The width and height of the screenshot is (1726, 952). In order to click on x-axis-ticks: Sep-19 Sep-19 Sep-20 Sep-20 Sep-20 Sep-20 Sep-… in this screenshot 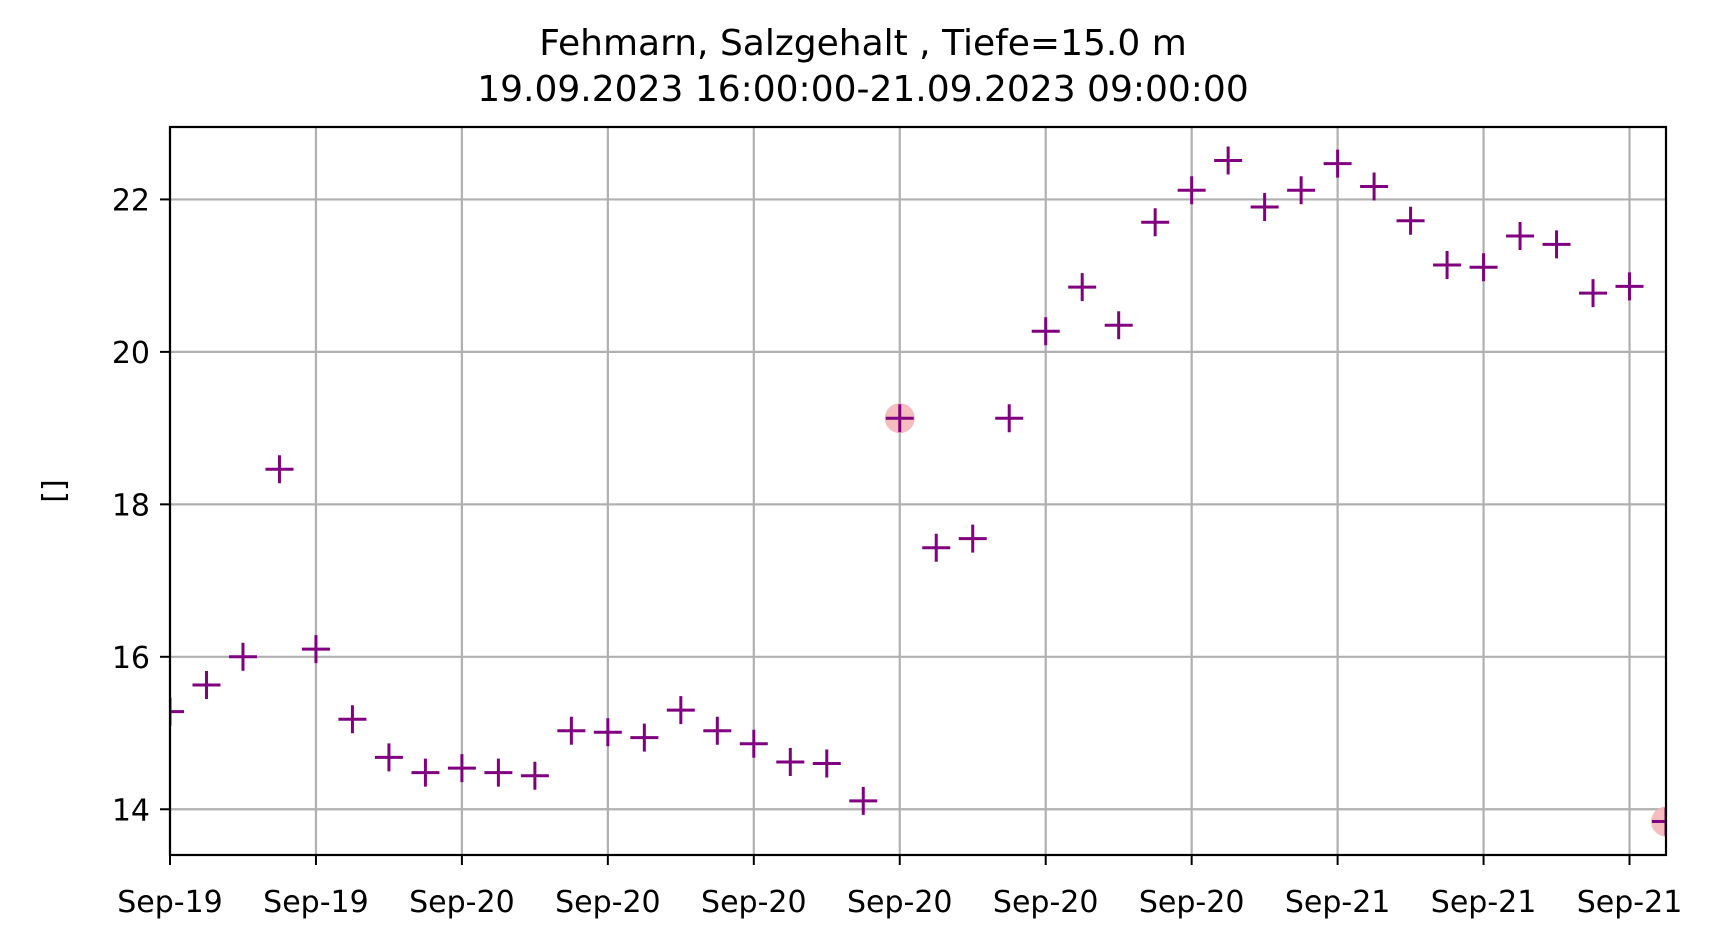, I will do `click(899, 887)`.